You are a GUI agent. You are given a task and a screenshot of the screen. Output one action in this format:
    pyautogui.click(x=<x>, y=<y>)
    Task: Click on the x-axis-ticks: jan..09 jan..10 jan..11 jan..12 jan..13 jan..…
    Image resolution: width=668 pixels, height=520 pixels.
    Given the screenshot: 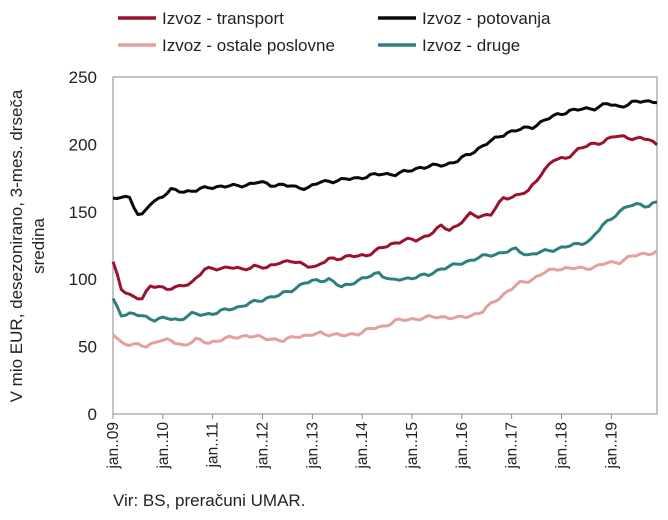 What is the action you would take?
    pyautogui.click(x=362, y=442)
    